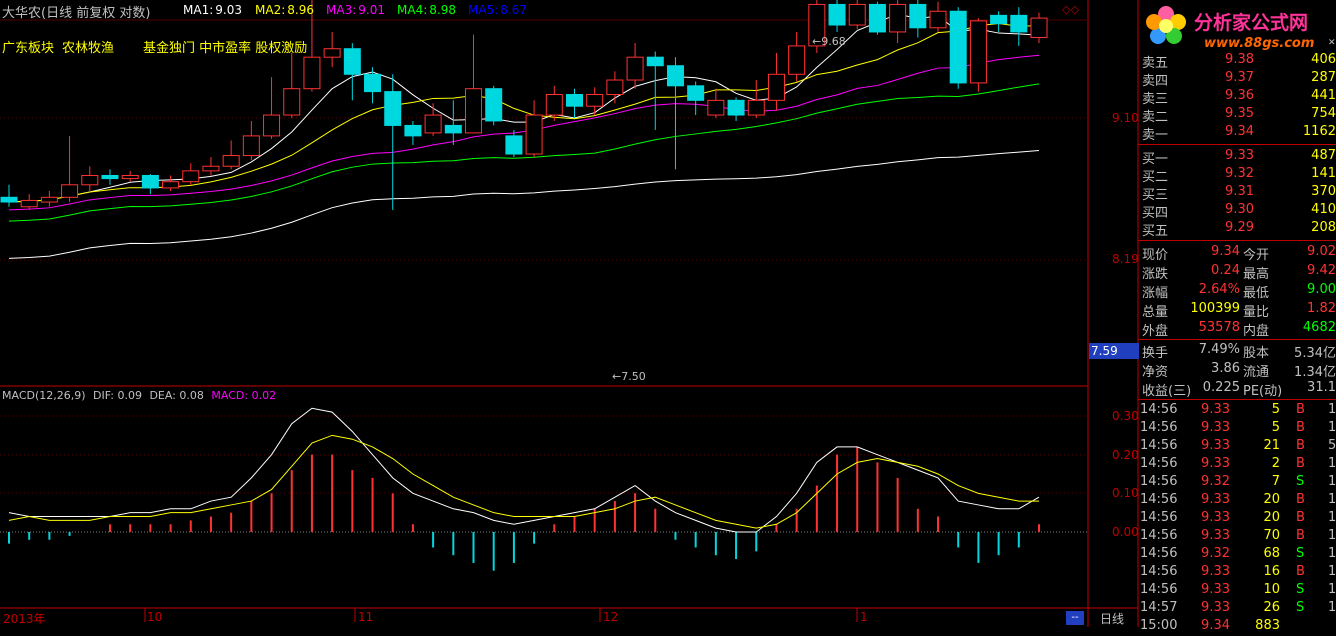 The image size is (1336, 636). I want to click on bid-row: 买五 9.29 208, so click(1238, 229).